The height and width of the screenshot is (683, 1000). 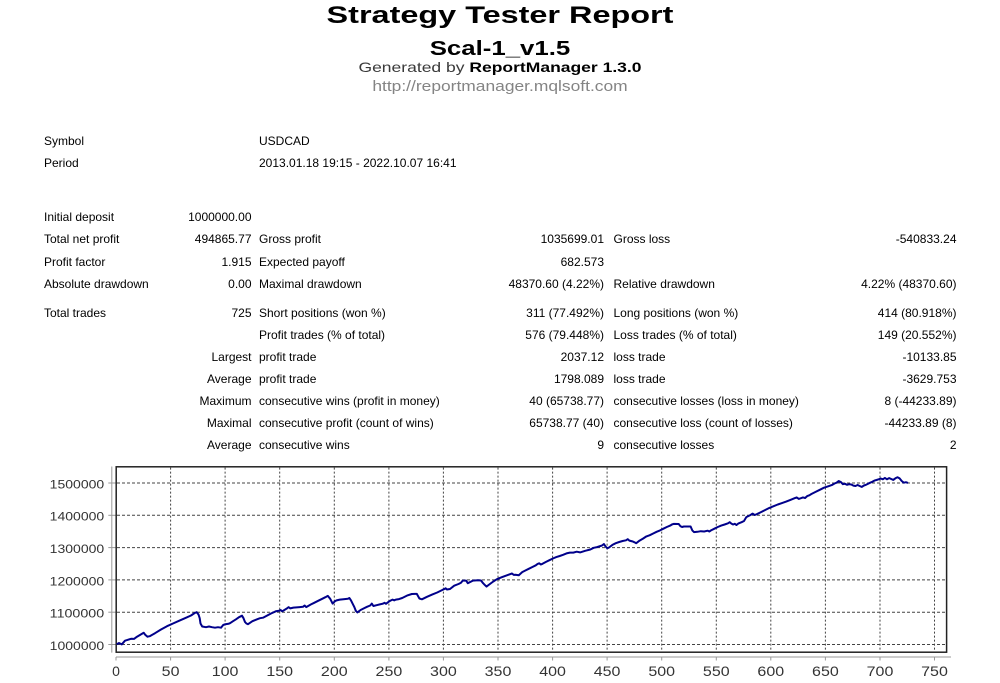 I want to click on svg-text: 700, so click(x=880, y=671).